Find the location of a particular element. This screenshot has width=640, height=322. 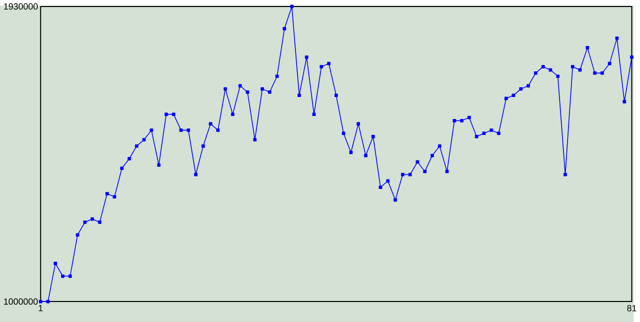

x-tick-label: 1 is located at coordinates (40, 307).